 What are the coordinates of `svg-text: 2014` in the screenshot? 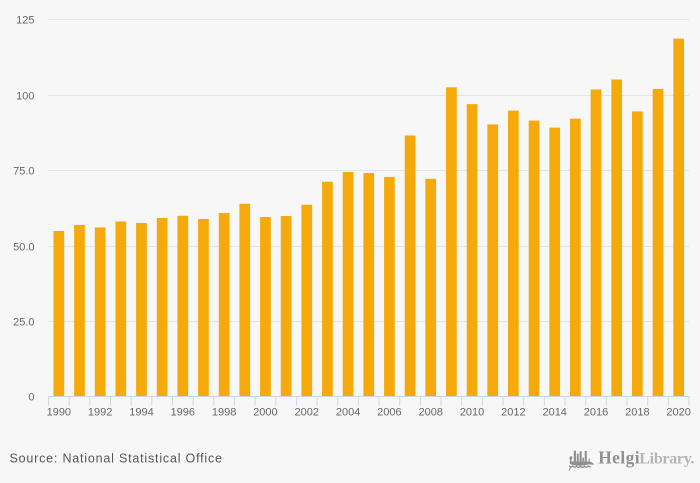 It's located at (554, 413).